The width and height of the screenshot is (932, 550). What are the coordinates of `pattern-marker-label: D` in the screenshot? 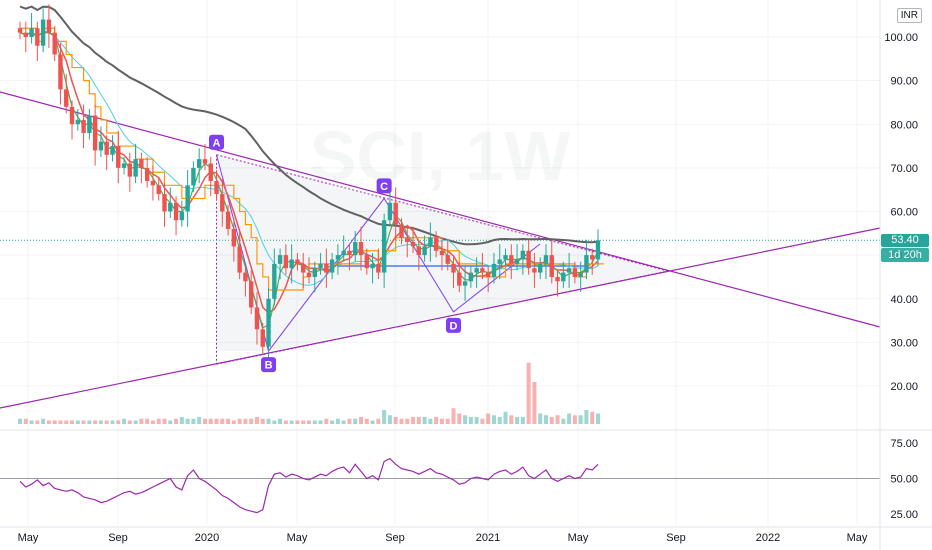 It's located at (454, 326).